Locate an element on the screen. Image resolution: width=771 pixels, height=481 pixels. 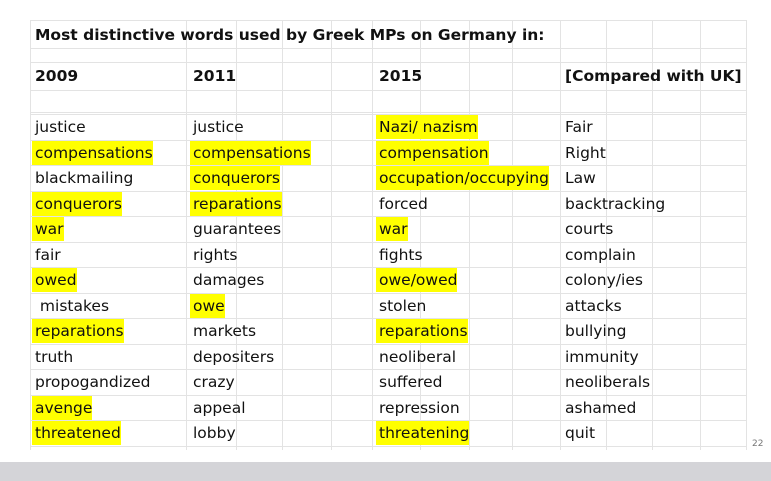
word-cell: colony/ies is located at coordinates (604, 280).